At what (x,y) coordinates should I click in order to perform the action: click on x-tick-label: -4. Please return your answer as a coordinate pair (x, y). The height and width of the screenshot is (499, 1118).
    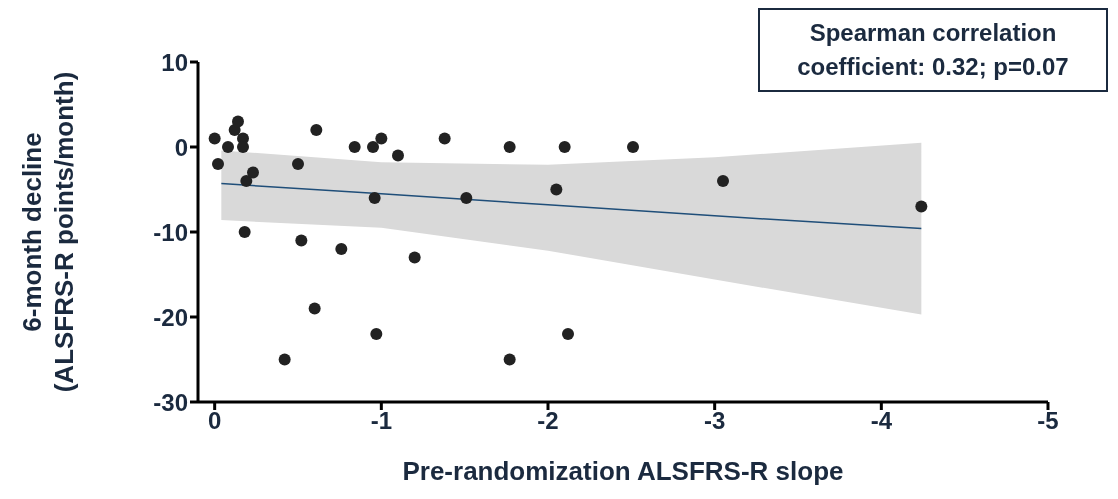
    Looking at the image, I should click on (881, 421).